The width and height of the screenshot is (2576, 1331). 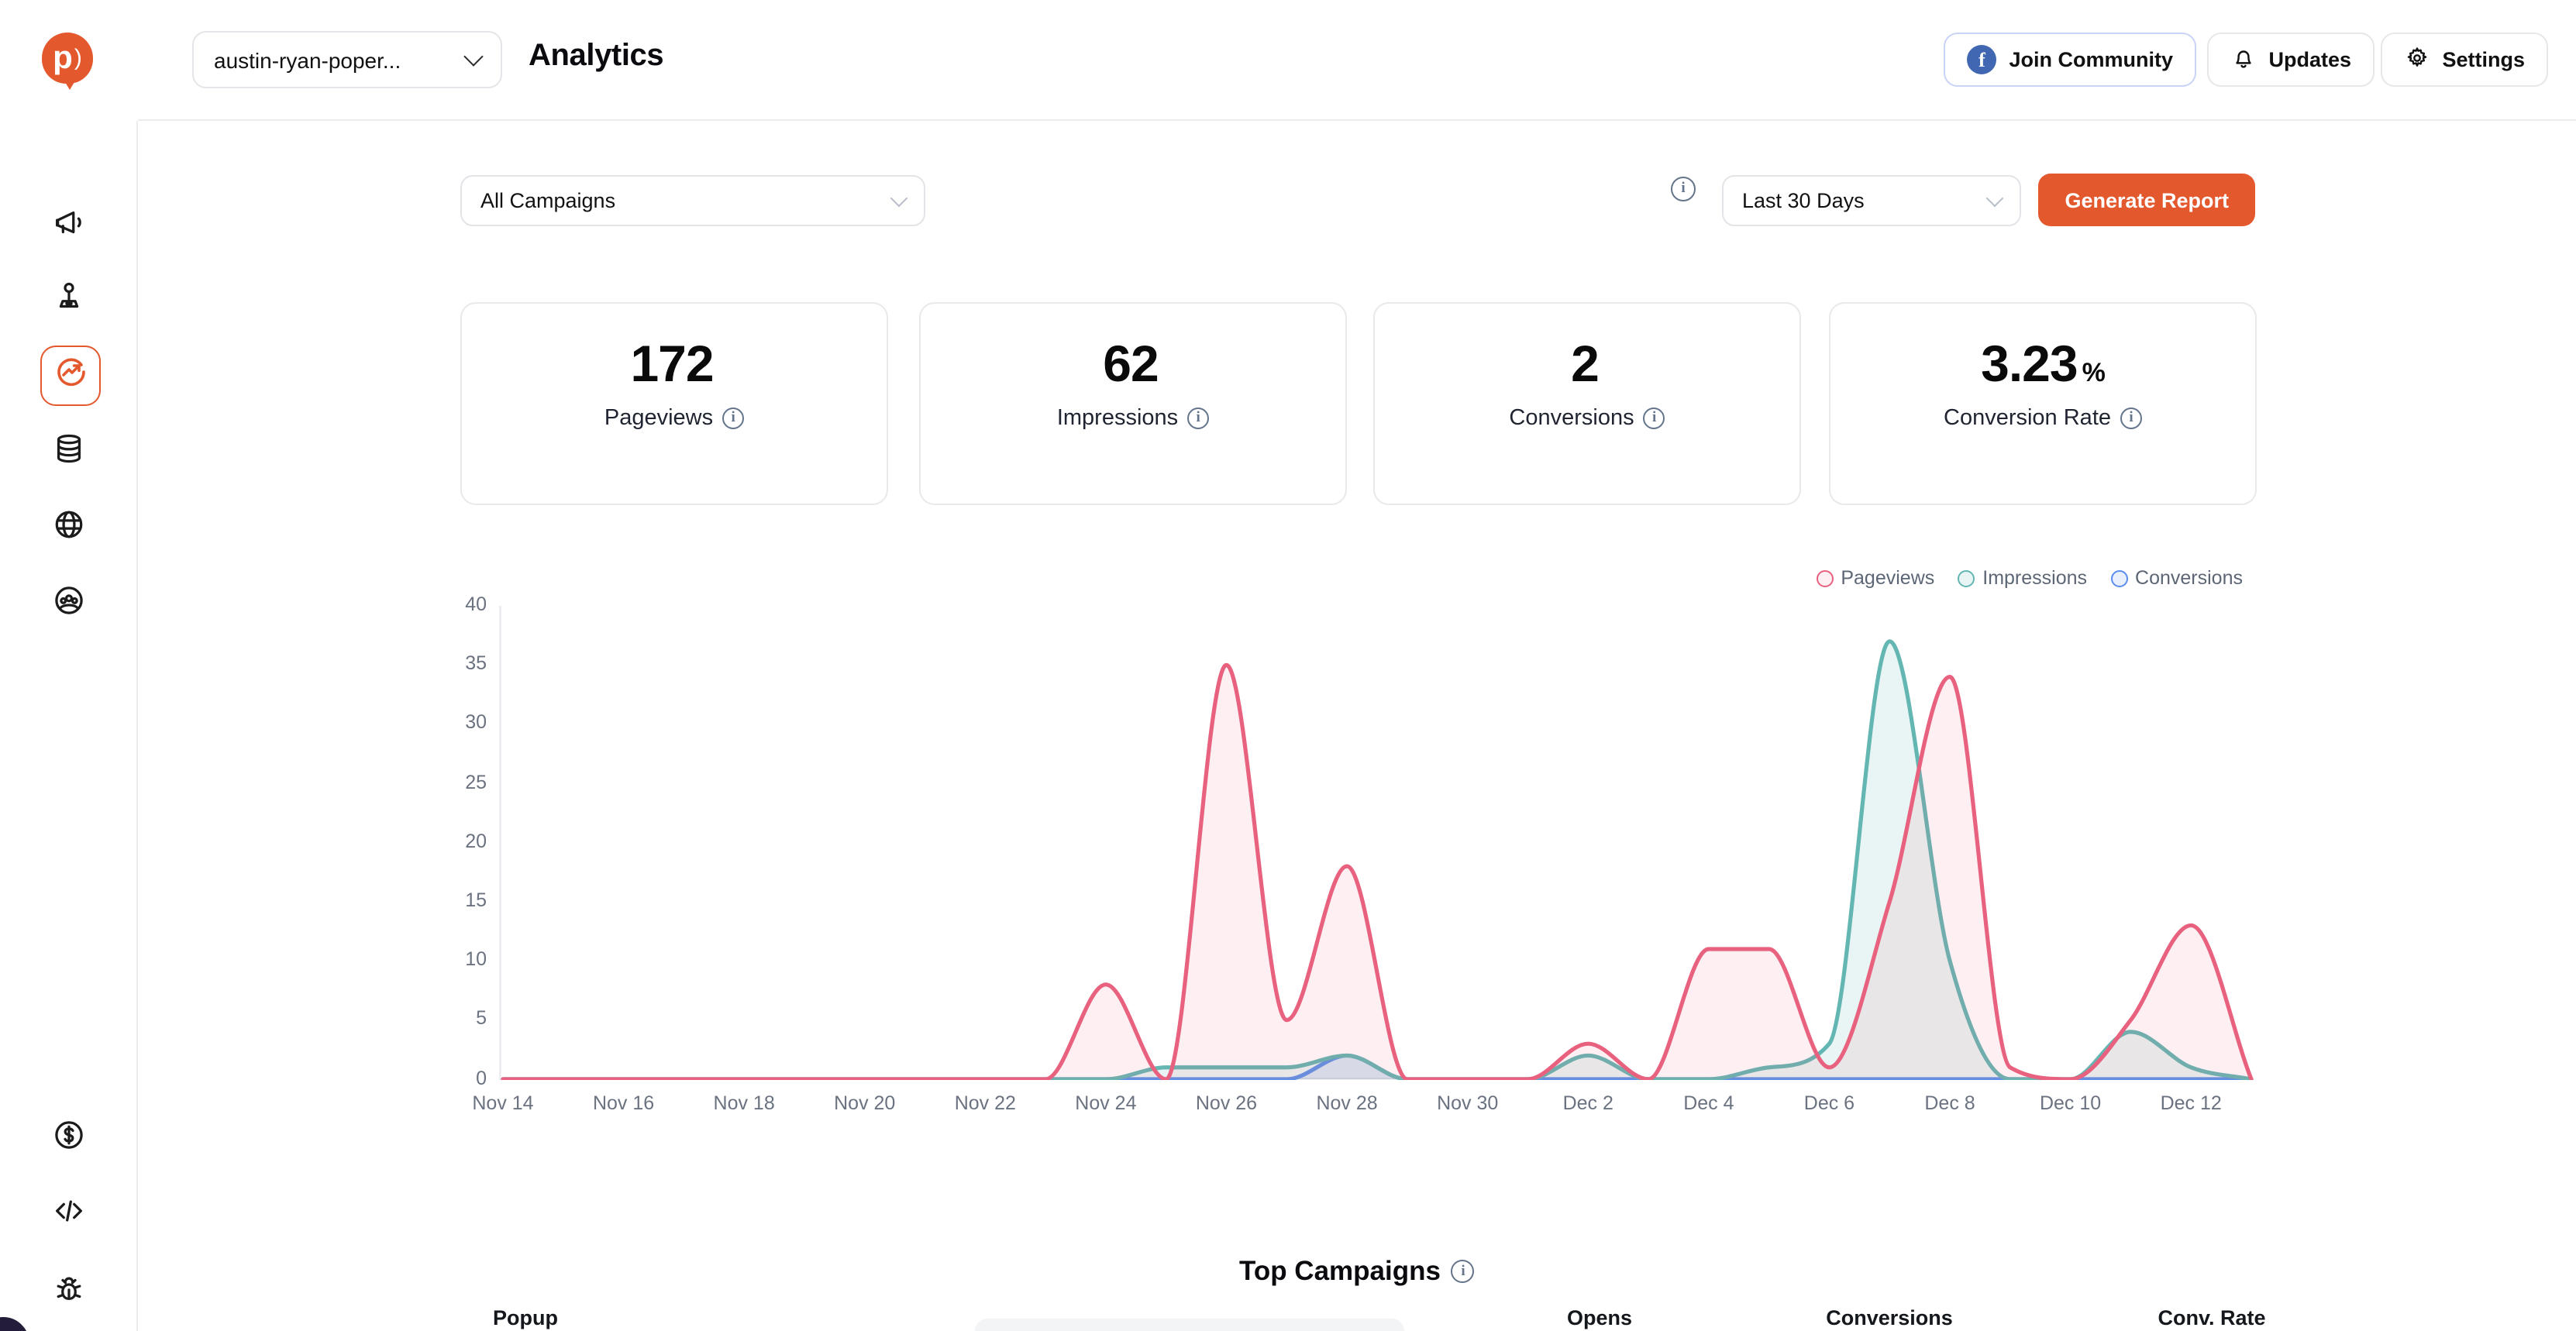 I want to click on stat-value: 62, so click(x=1131, y=364).